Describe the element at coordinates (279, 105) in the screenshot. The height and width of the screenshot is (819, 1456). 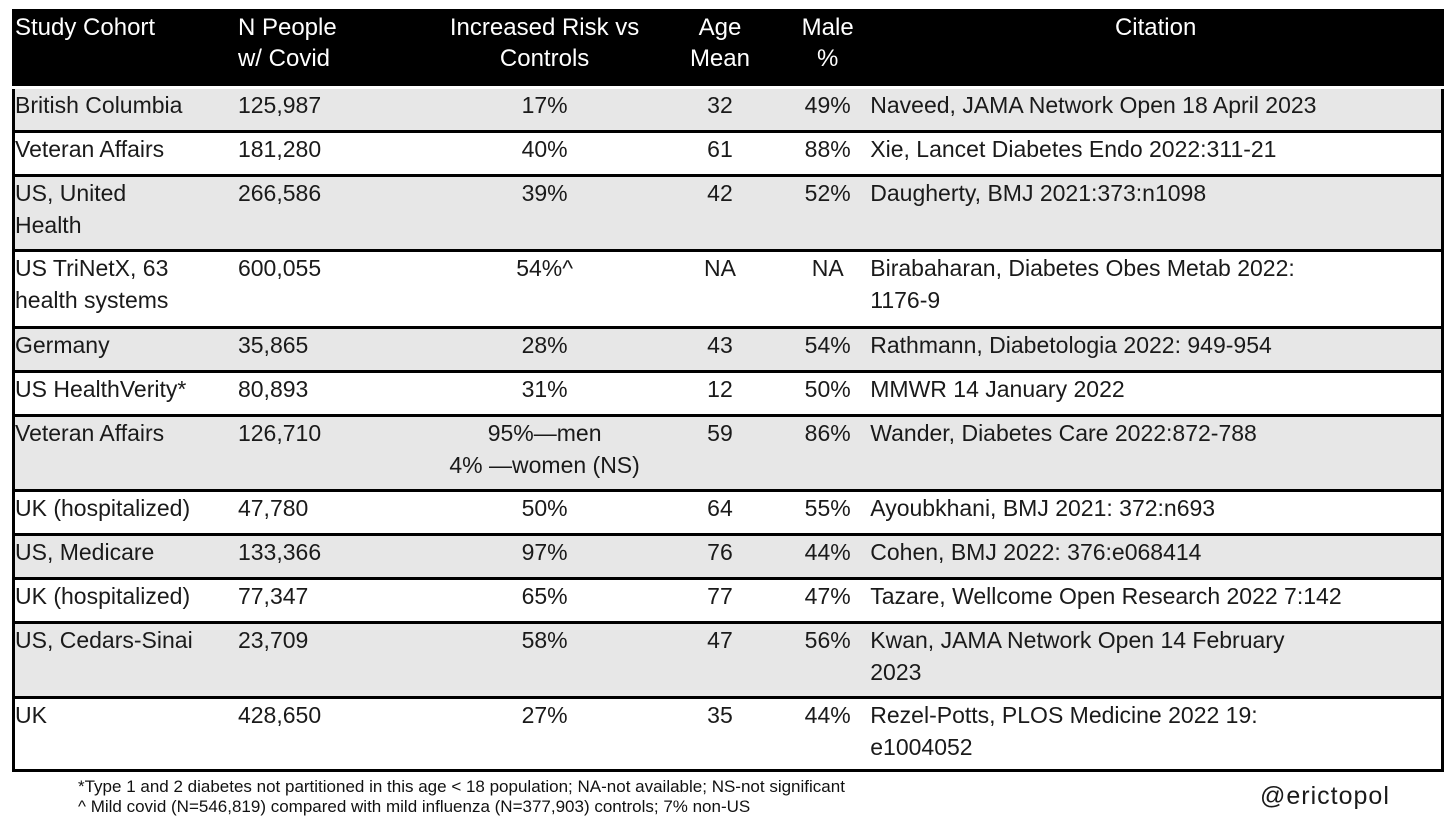
I see `cell-n-people: 125,987` at that location.